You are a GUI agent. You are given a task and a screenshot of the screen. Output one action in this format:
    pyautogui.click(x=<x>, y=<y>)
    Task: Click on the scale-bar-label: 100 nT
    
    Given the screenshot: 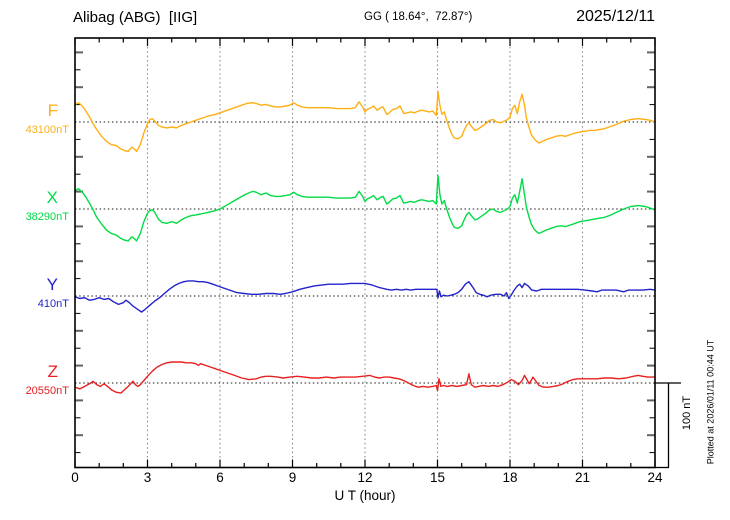 What is the action you would take?
    pyautogui.click(x=687, y=413)
    